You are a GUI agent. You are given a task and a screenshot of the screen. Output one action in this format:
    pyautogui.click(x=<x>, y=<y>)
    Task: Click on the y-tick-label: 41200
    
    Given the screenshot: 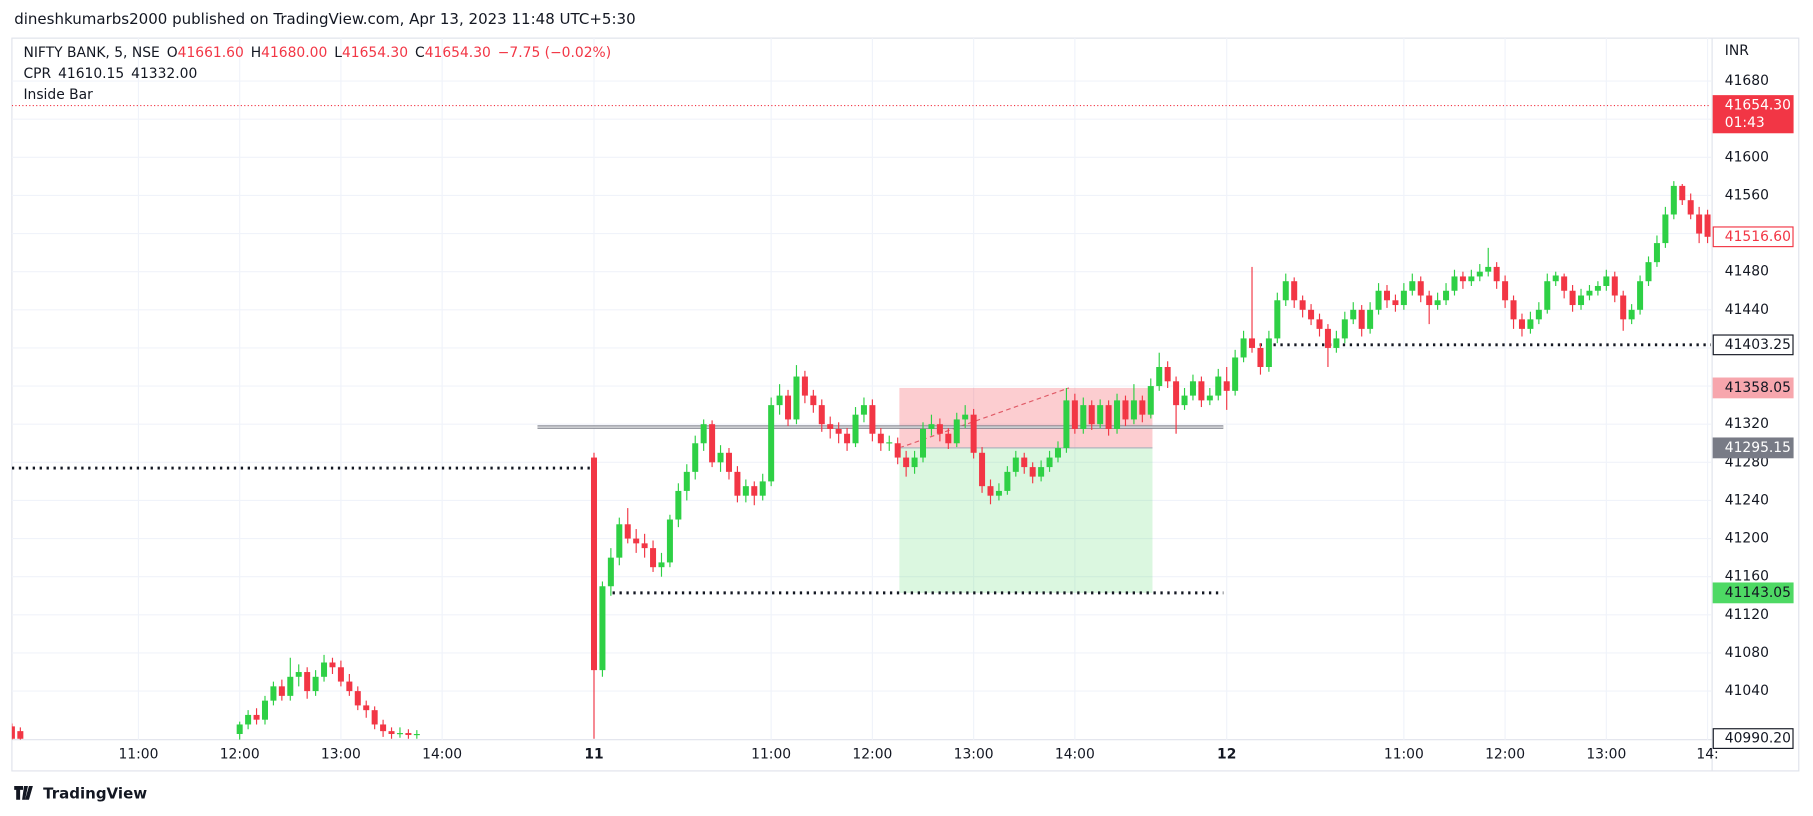 What is the action you would take?
    pyautogui.click(x=1747, y=539)
    